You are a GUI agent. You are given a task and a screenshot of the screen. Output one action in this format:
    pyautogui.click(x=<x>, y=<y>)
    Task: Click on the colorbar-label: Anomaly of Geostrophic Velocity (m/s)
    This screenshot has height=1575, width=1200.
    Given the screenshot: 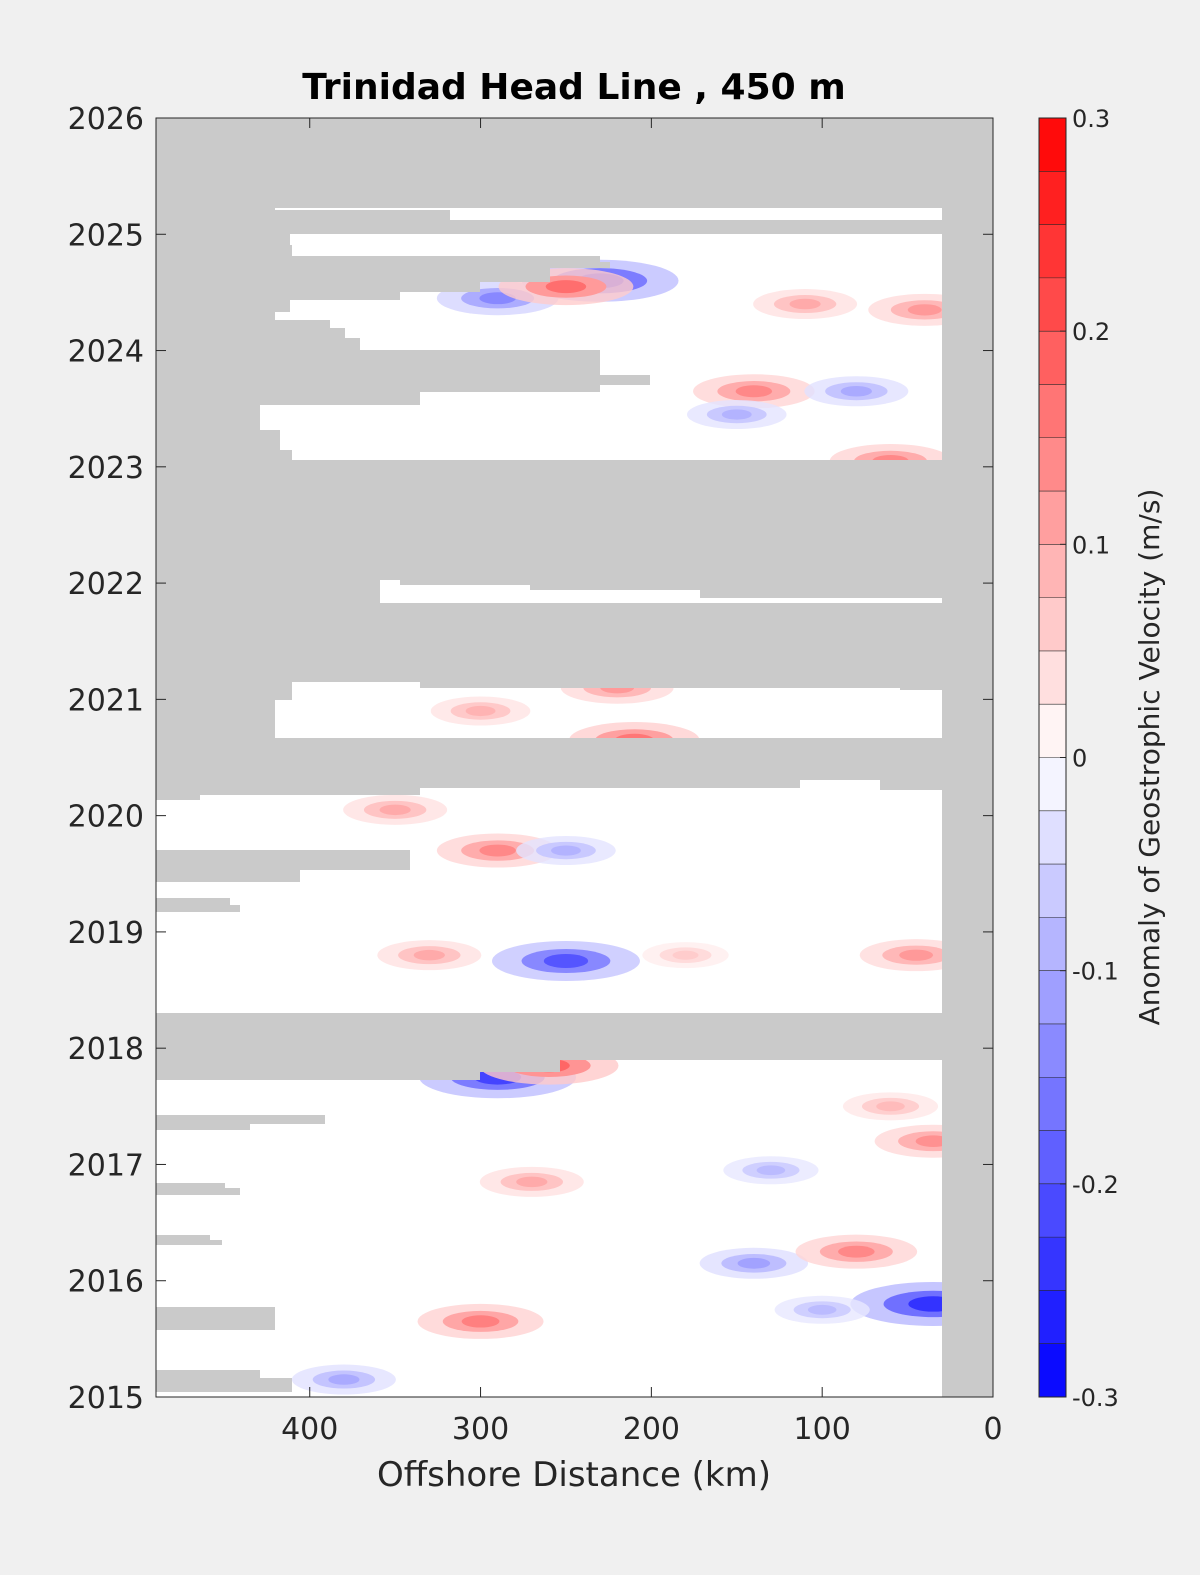 What is the action you would take?
    pyautogui.click(x=1149, y=757)
    